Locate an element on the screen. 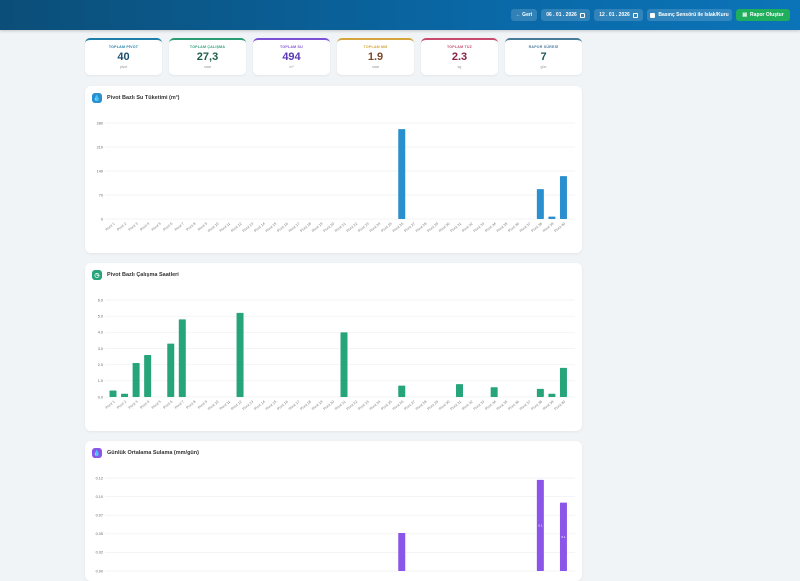 Image resolution: width=800 pixels, height=581 pixels. y-tick-label: 0.02 is located at coordinates (99, 553).